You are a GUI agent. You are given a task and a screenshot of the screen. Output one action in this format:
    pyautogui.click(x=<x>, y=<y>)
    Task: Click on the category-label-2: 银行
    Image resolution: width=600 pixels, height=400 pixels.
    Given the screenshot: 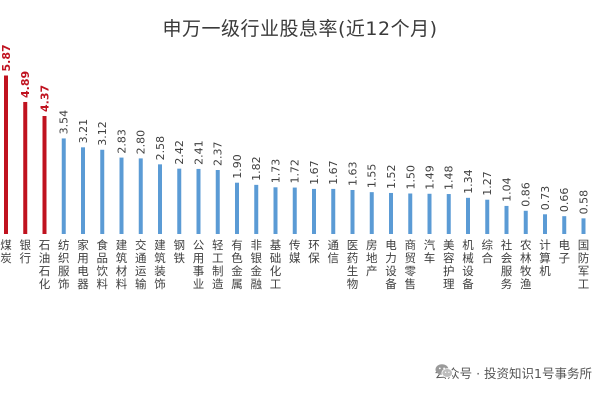 What is the action you would take?
    pyautogui.click(x=26, y=251)
    